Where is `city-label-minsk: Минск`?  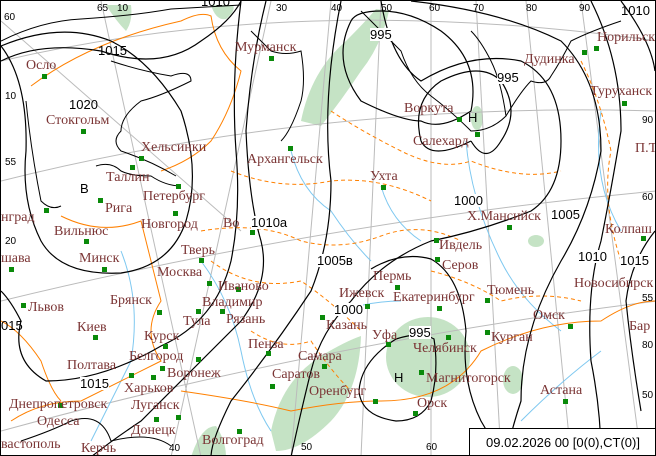
city-label-minsk: Минск is located at coordinates (99, 258).